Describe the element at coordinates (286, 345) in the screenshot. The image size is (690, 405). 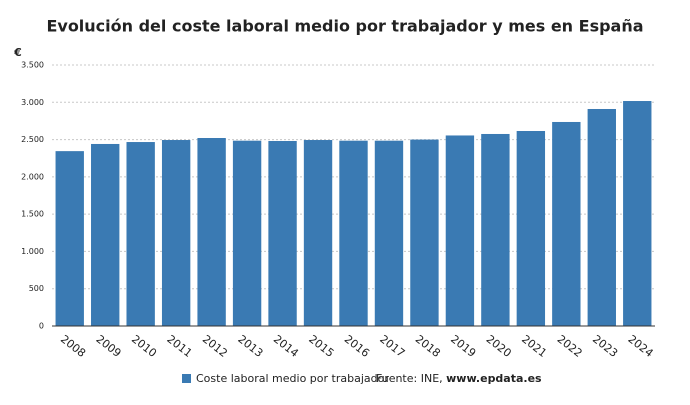
I see `x-tick-label: 2014` at that location.